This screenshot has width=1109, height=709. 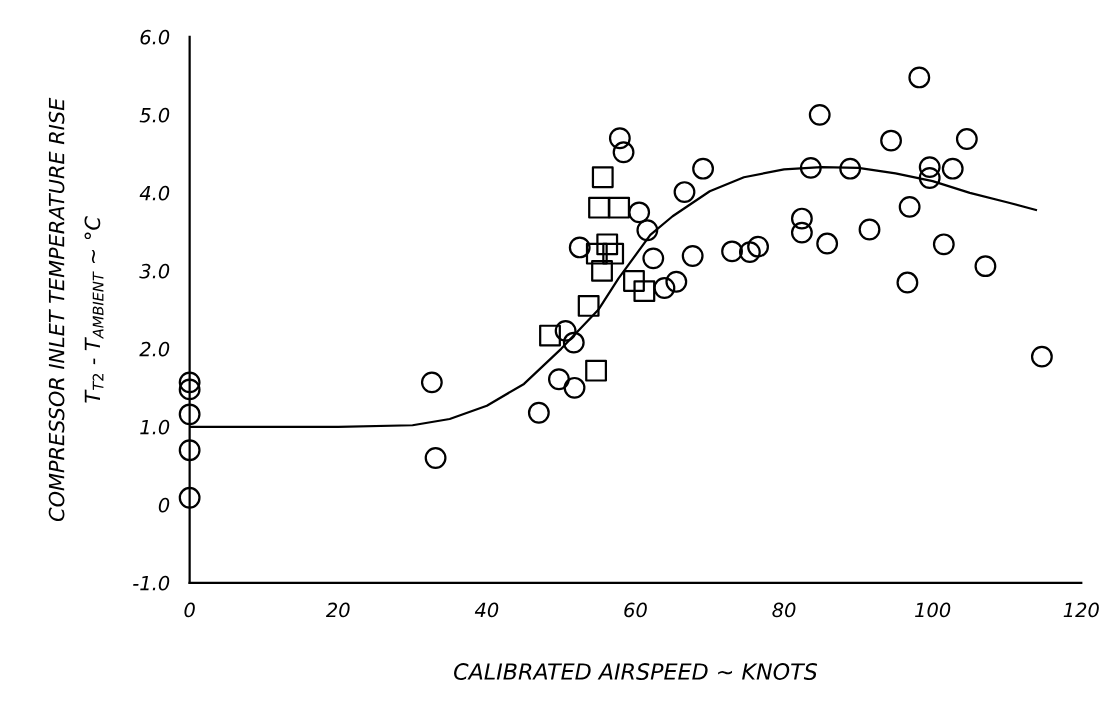 I want to click on x-tick-label: 0, so click(x=189, y=610).